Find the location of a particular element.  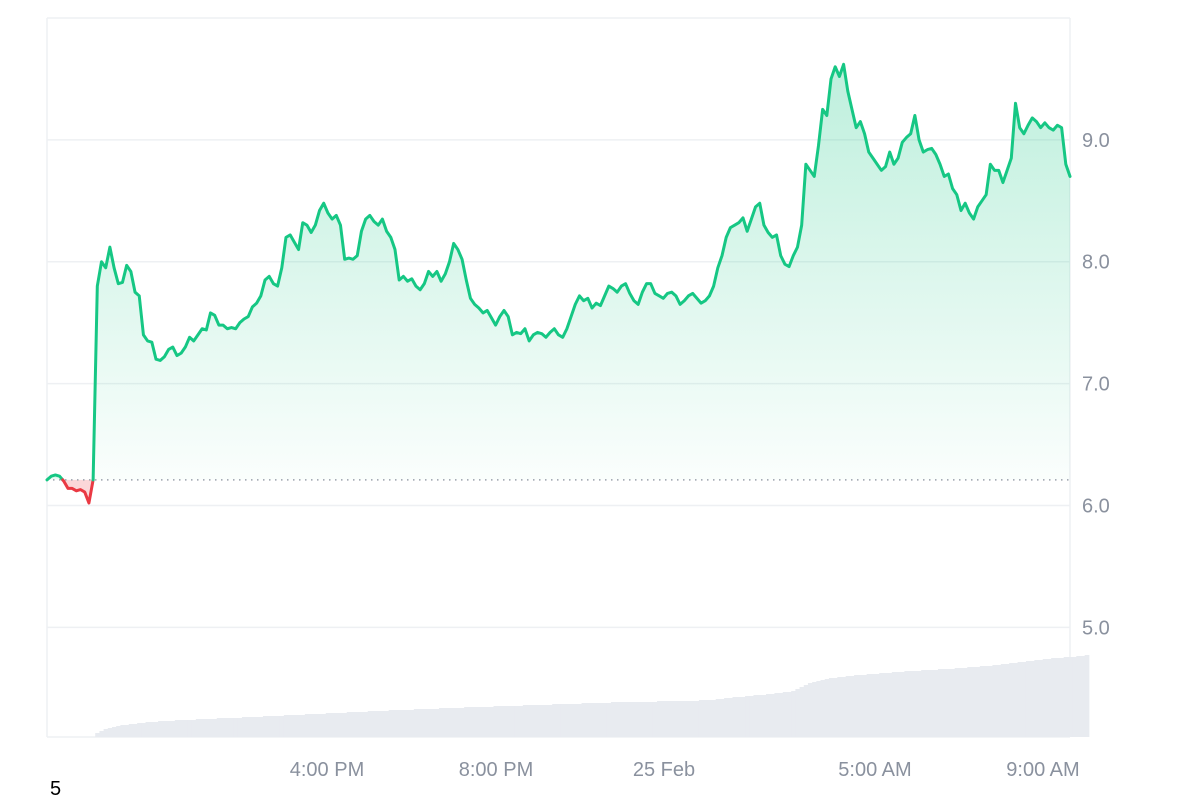

y-axis-ticks: 5.0 6.0 7.0 8.0 9.0 is located at coordinates (1096, 384).